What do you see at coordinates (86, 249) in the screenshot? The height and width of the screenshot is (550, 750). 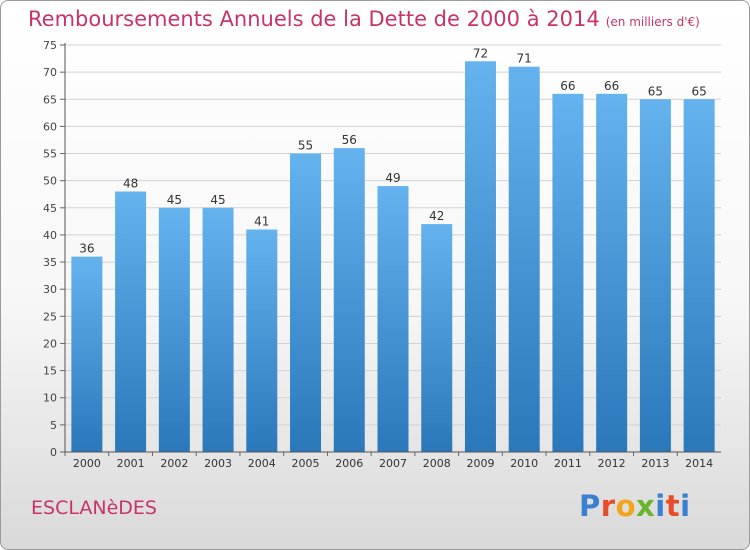 I see `bar-value-label: 36` at bounding box center [86, 249].